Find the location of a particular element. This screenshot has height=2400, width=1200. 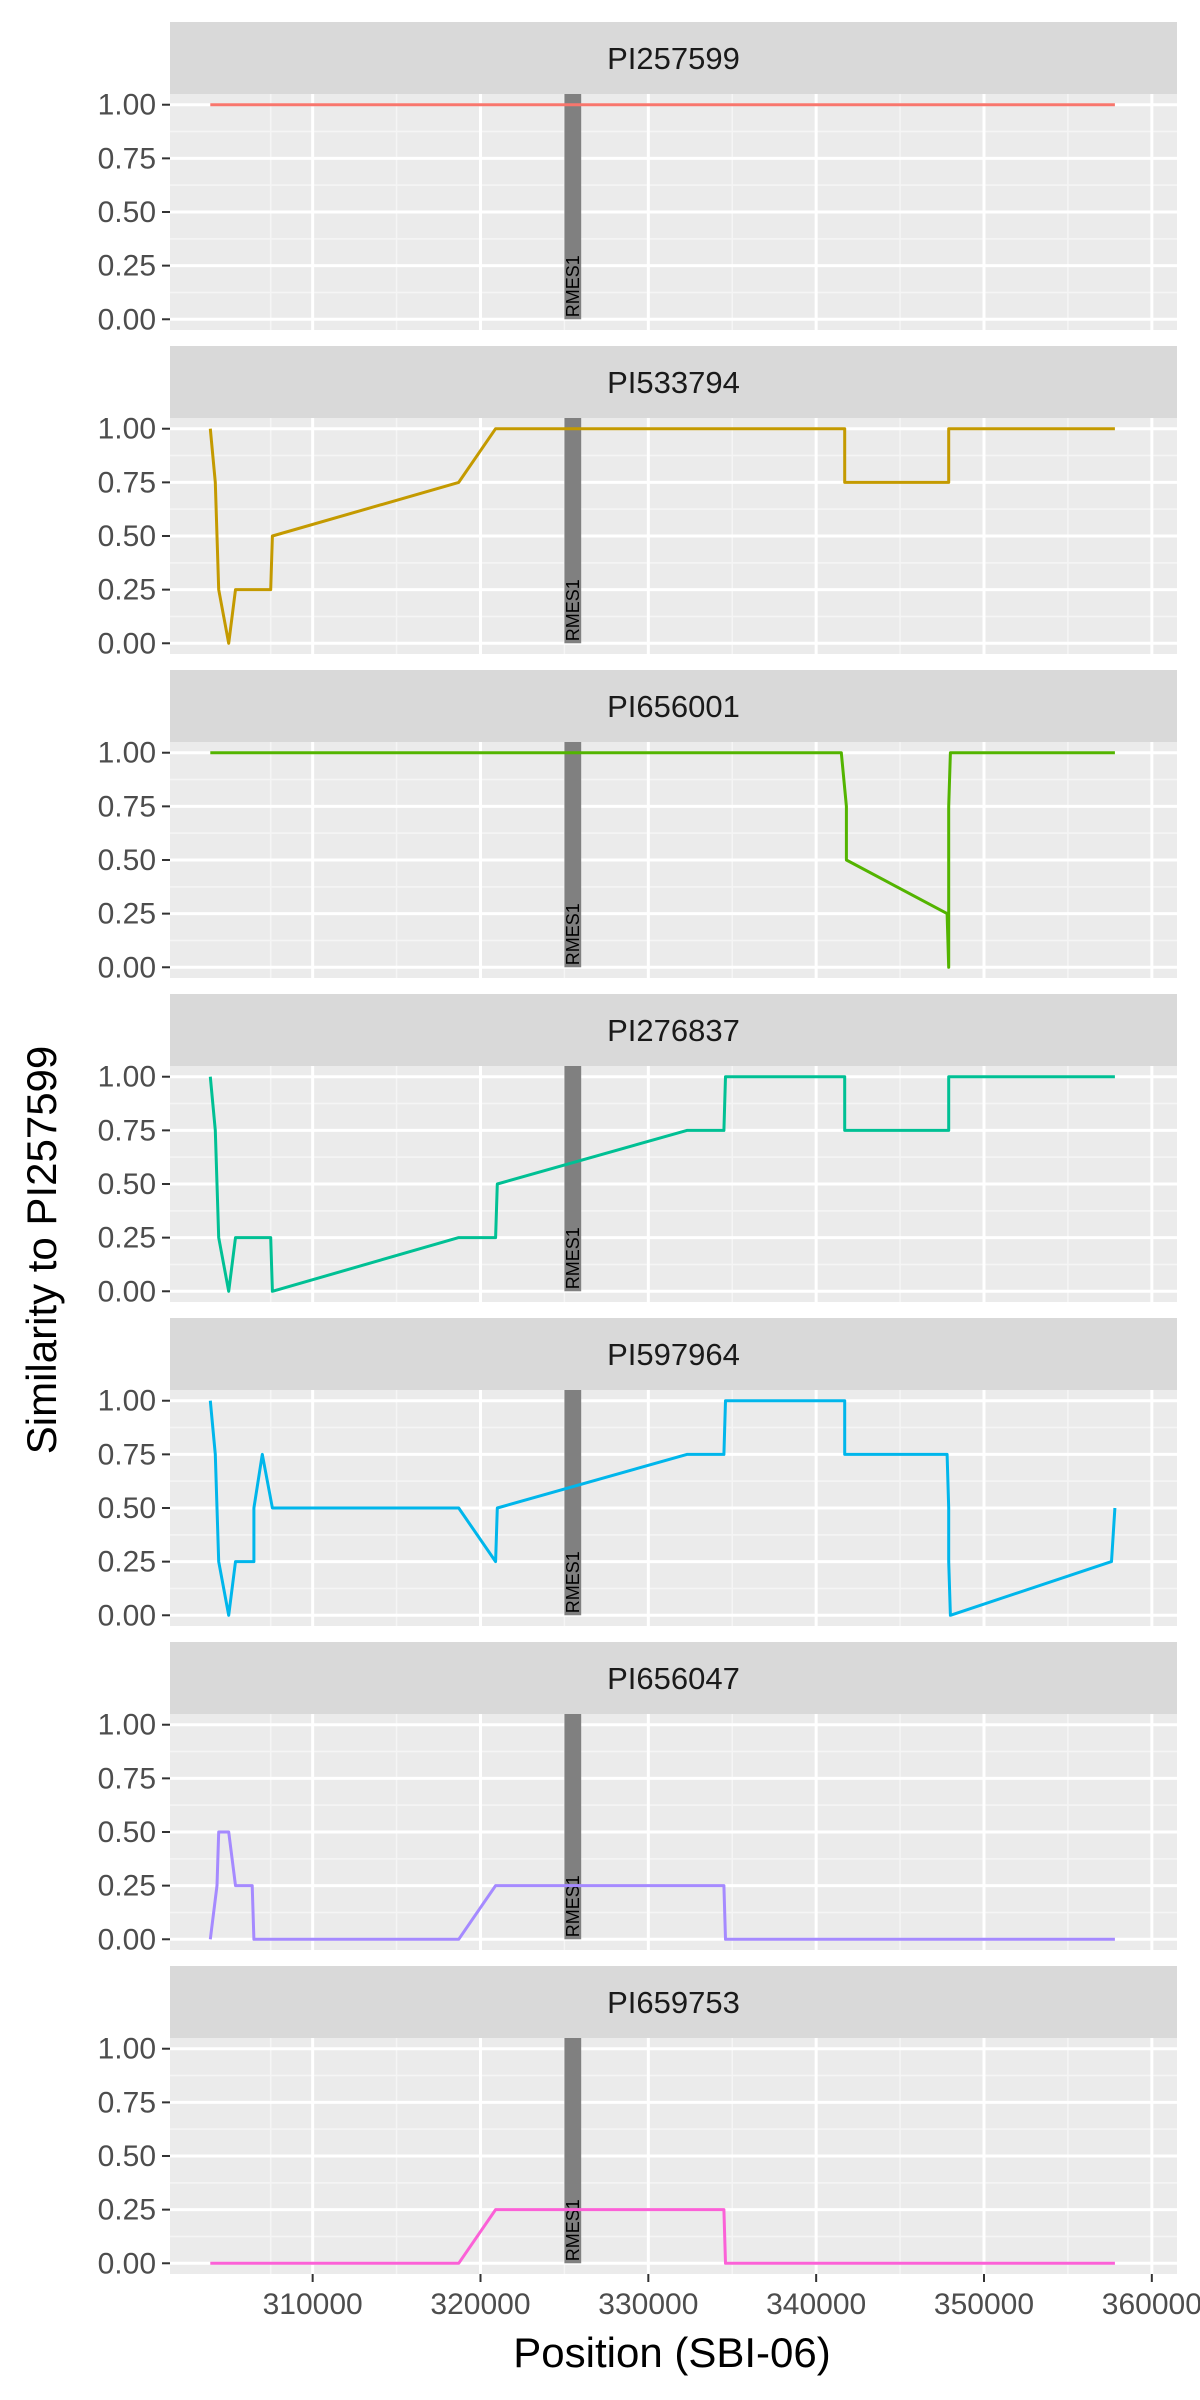

facet-strip-label: PI276837 is located at coordinates (673, 1030).